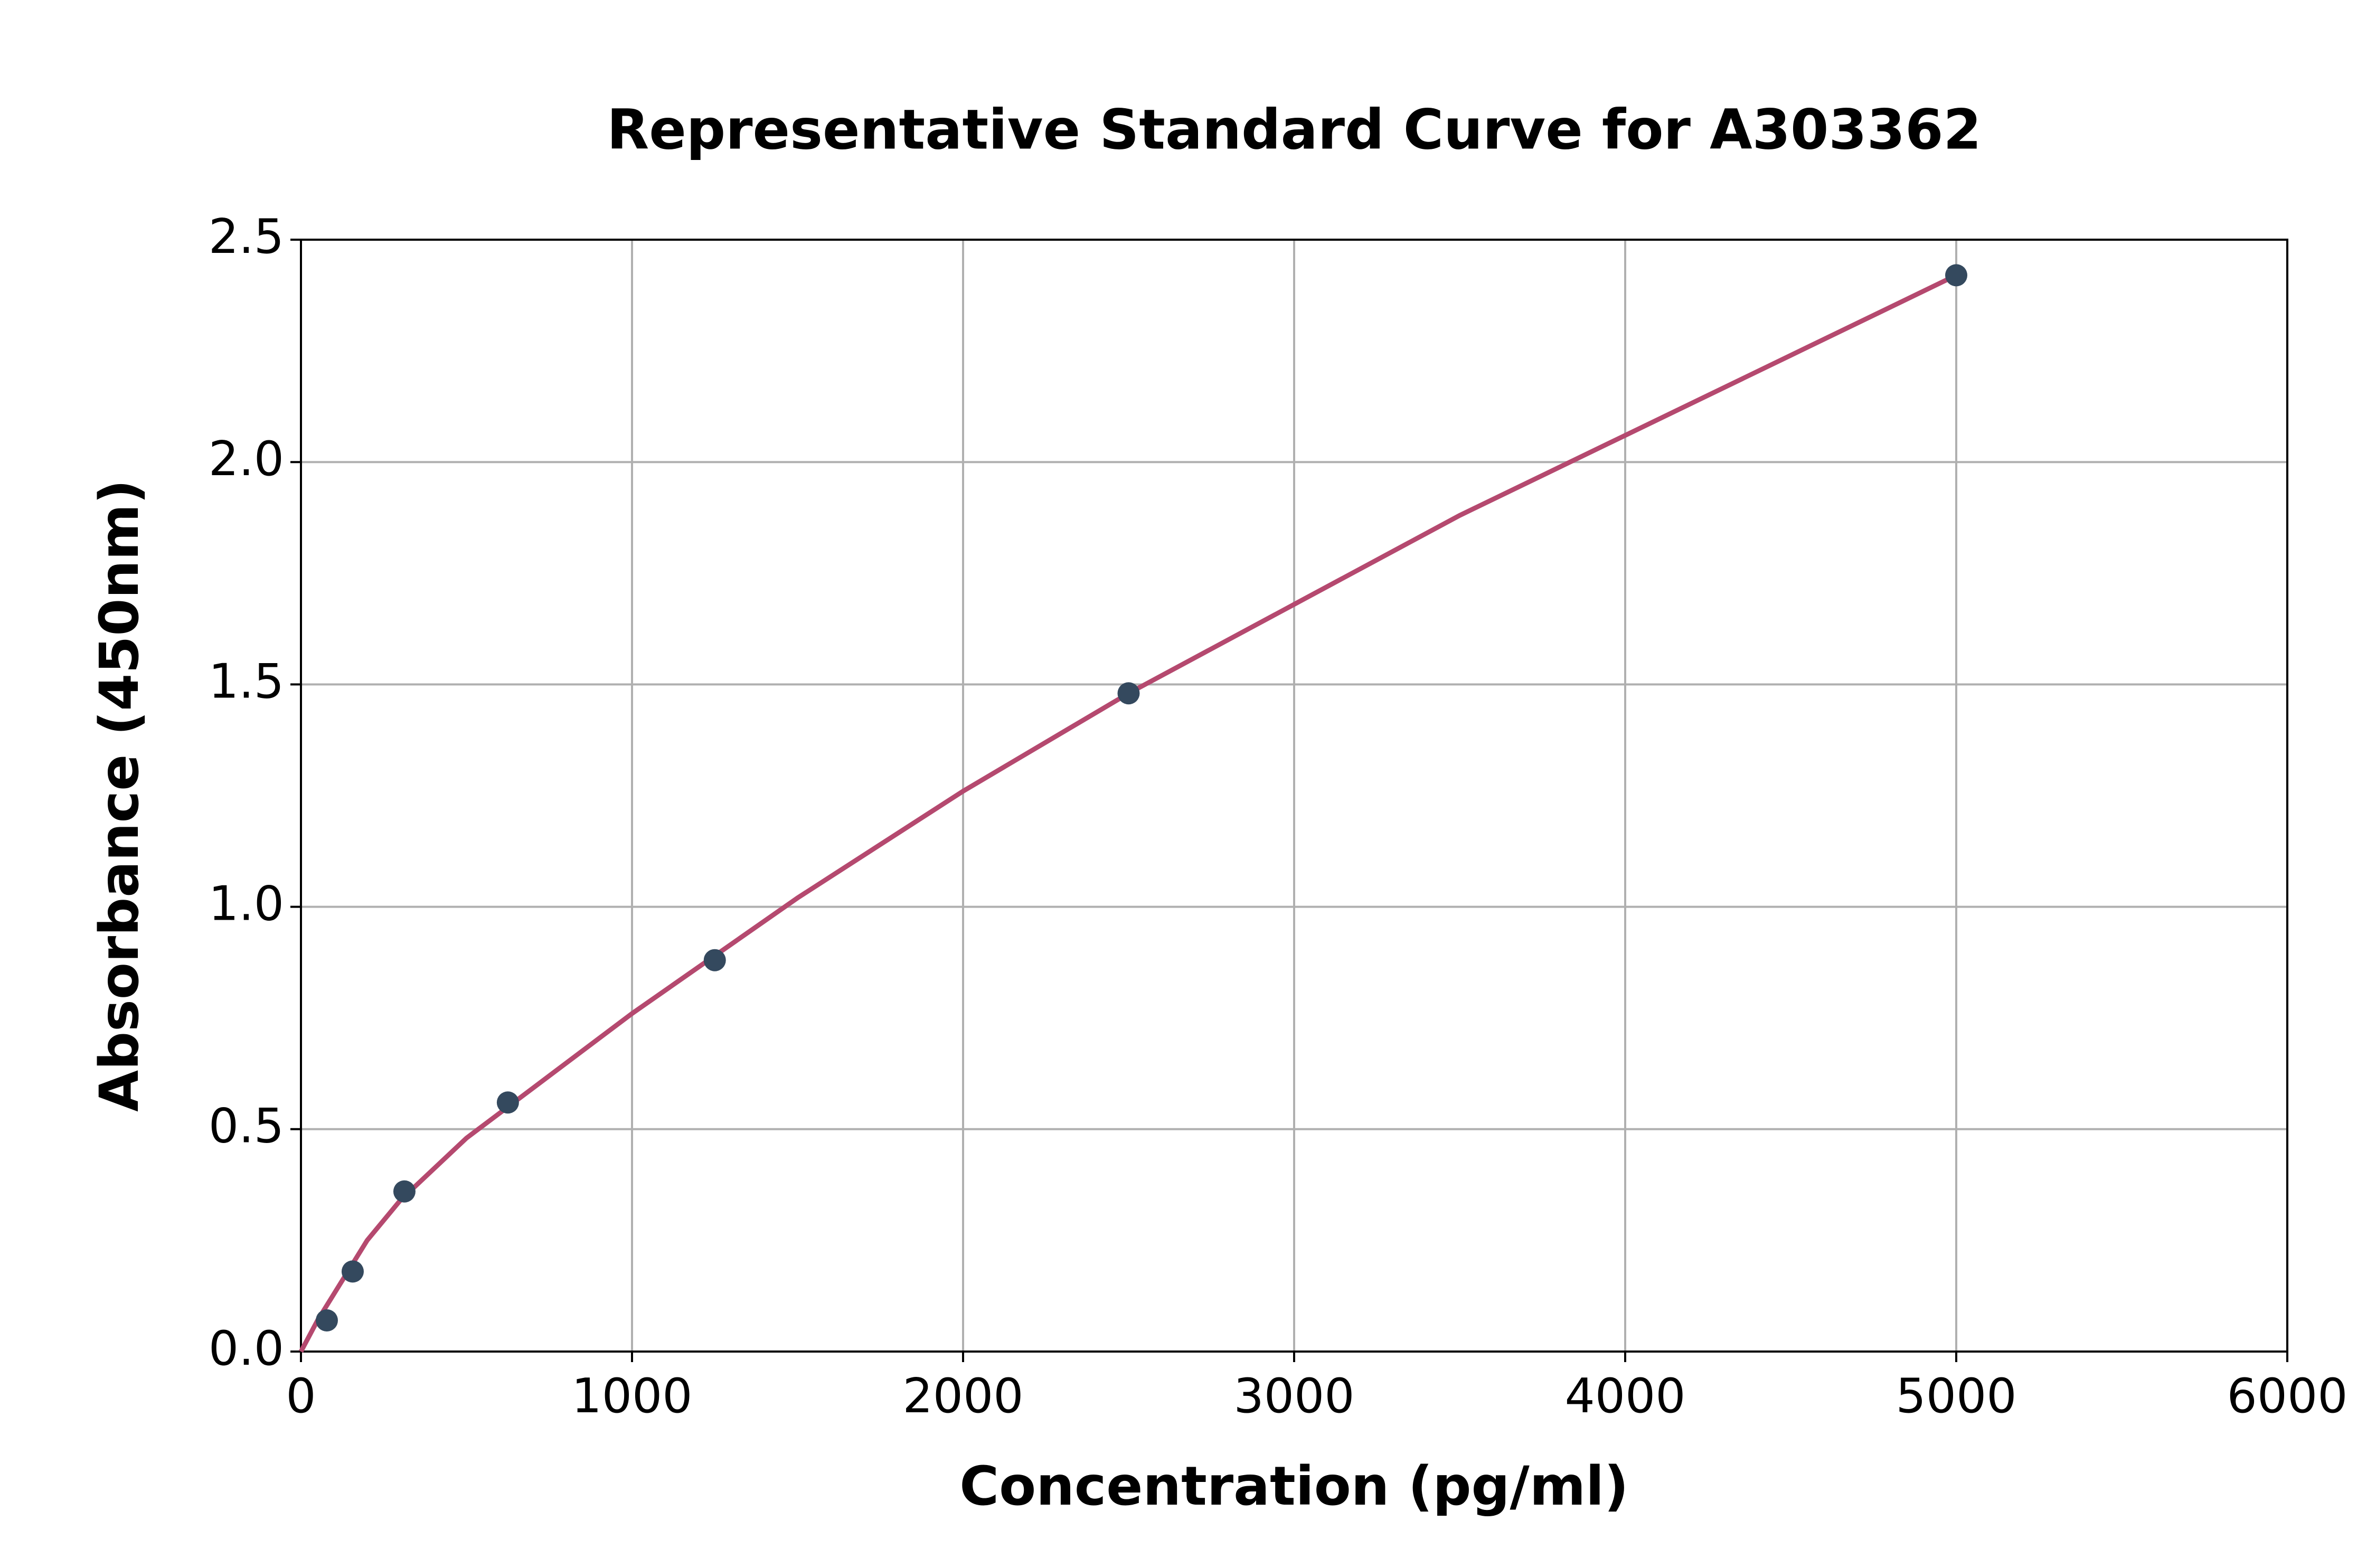 Image resolution: width=2376 pixels, height=1568 pixels. Describe the element at coordinates (120, 795) in the screenshot. I see `y-axis-label: Absorbance (450nm)` at that location.